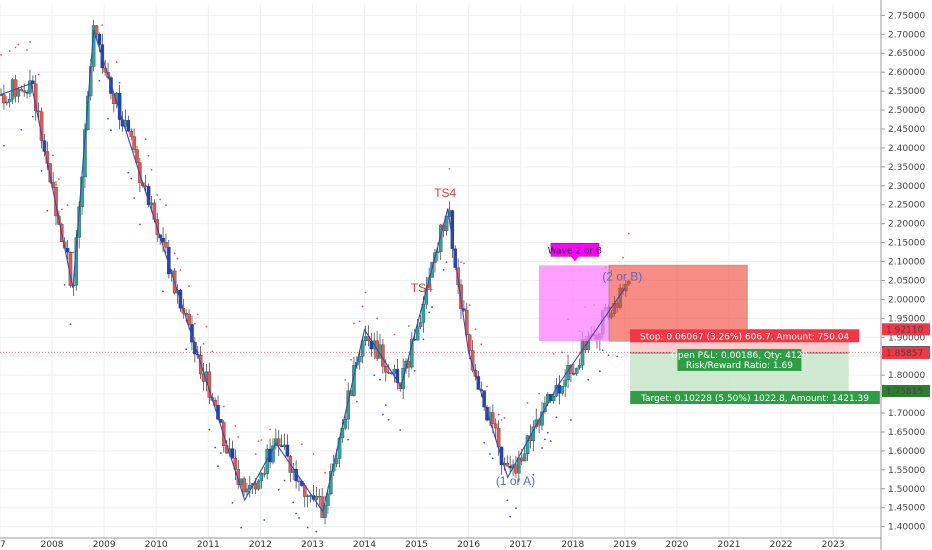 The width and height of the screenshot is (932, 550). What do you see at coordinates (208, 545) in the screenshot?
I see `x-tick-label: 2011` at bounding box center [208, 545].